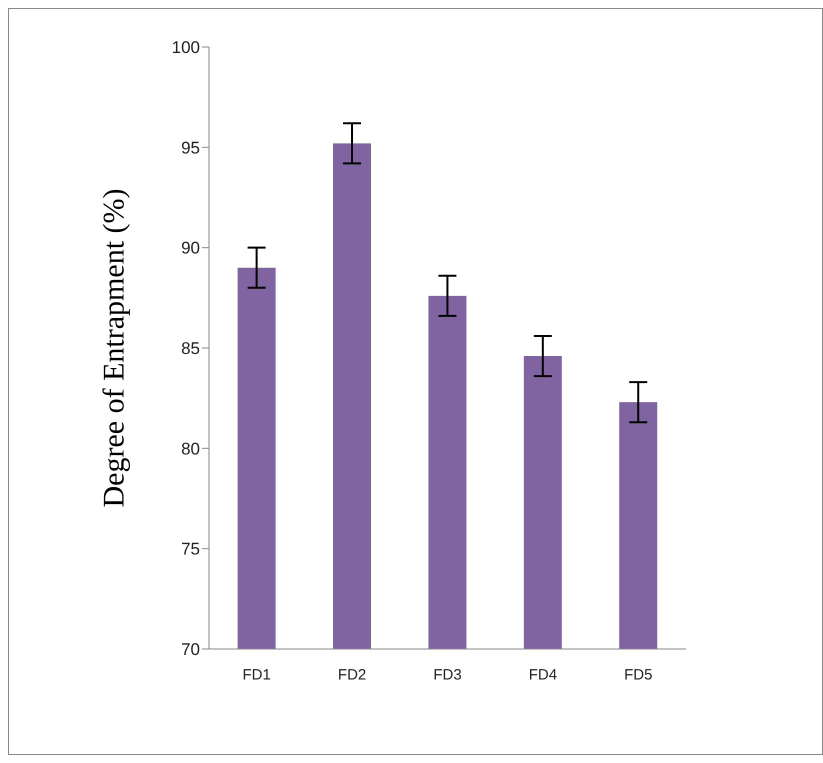 The width and height of the screenshot is (823, 763). Describe the element at coordinates (190, 148) in the screenshot. I see `y-tick-label: 95` at that location.